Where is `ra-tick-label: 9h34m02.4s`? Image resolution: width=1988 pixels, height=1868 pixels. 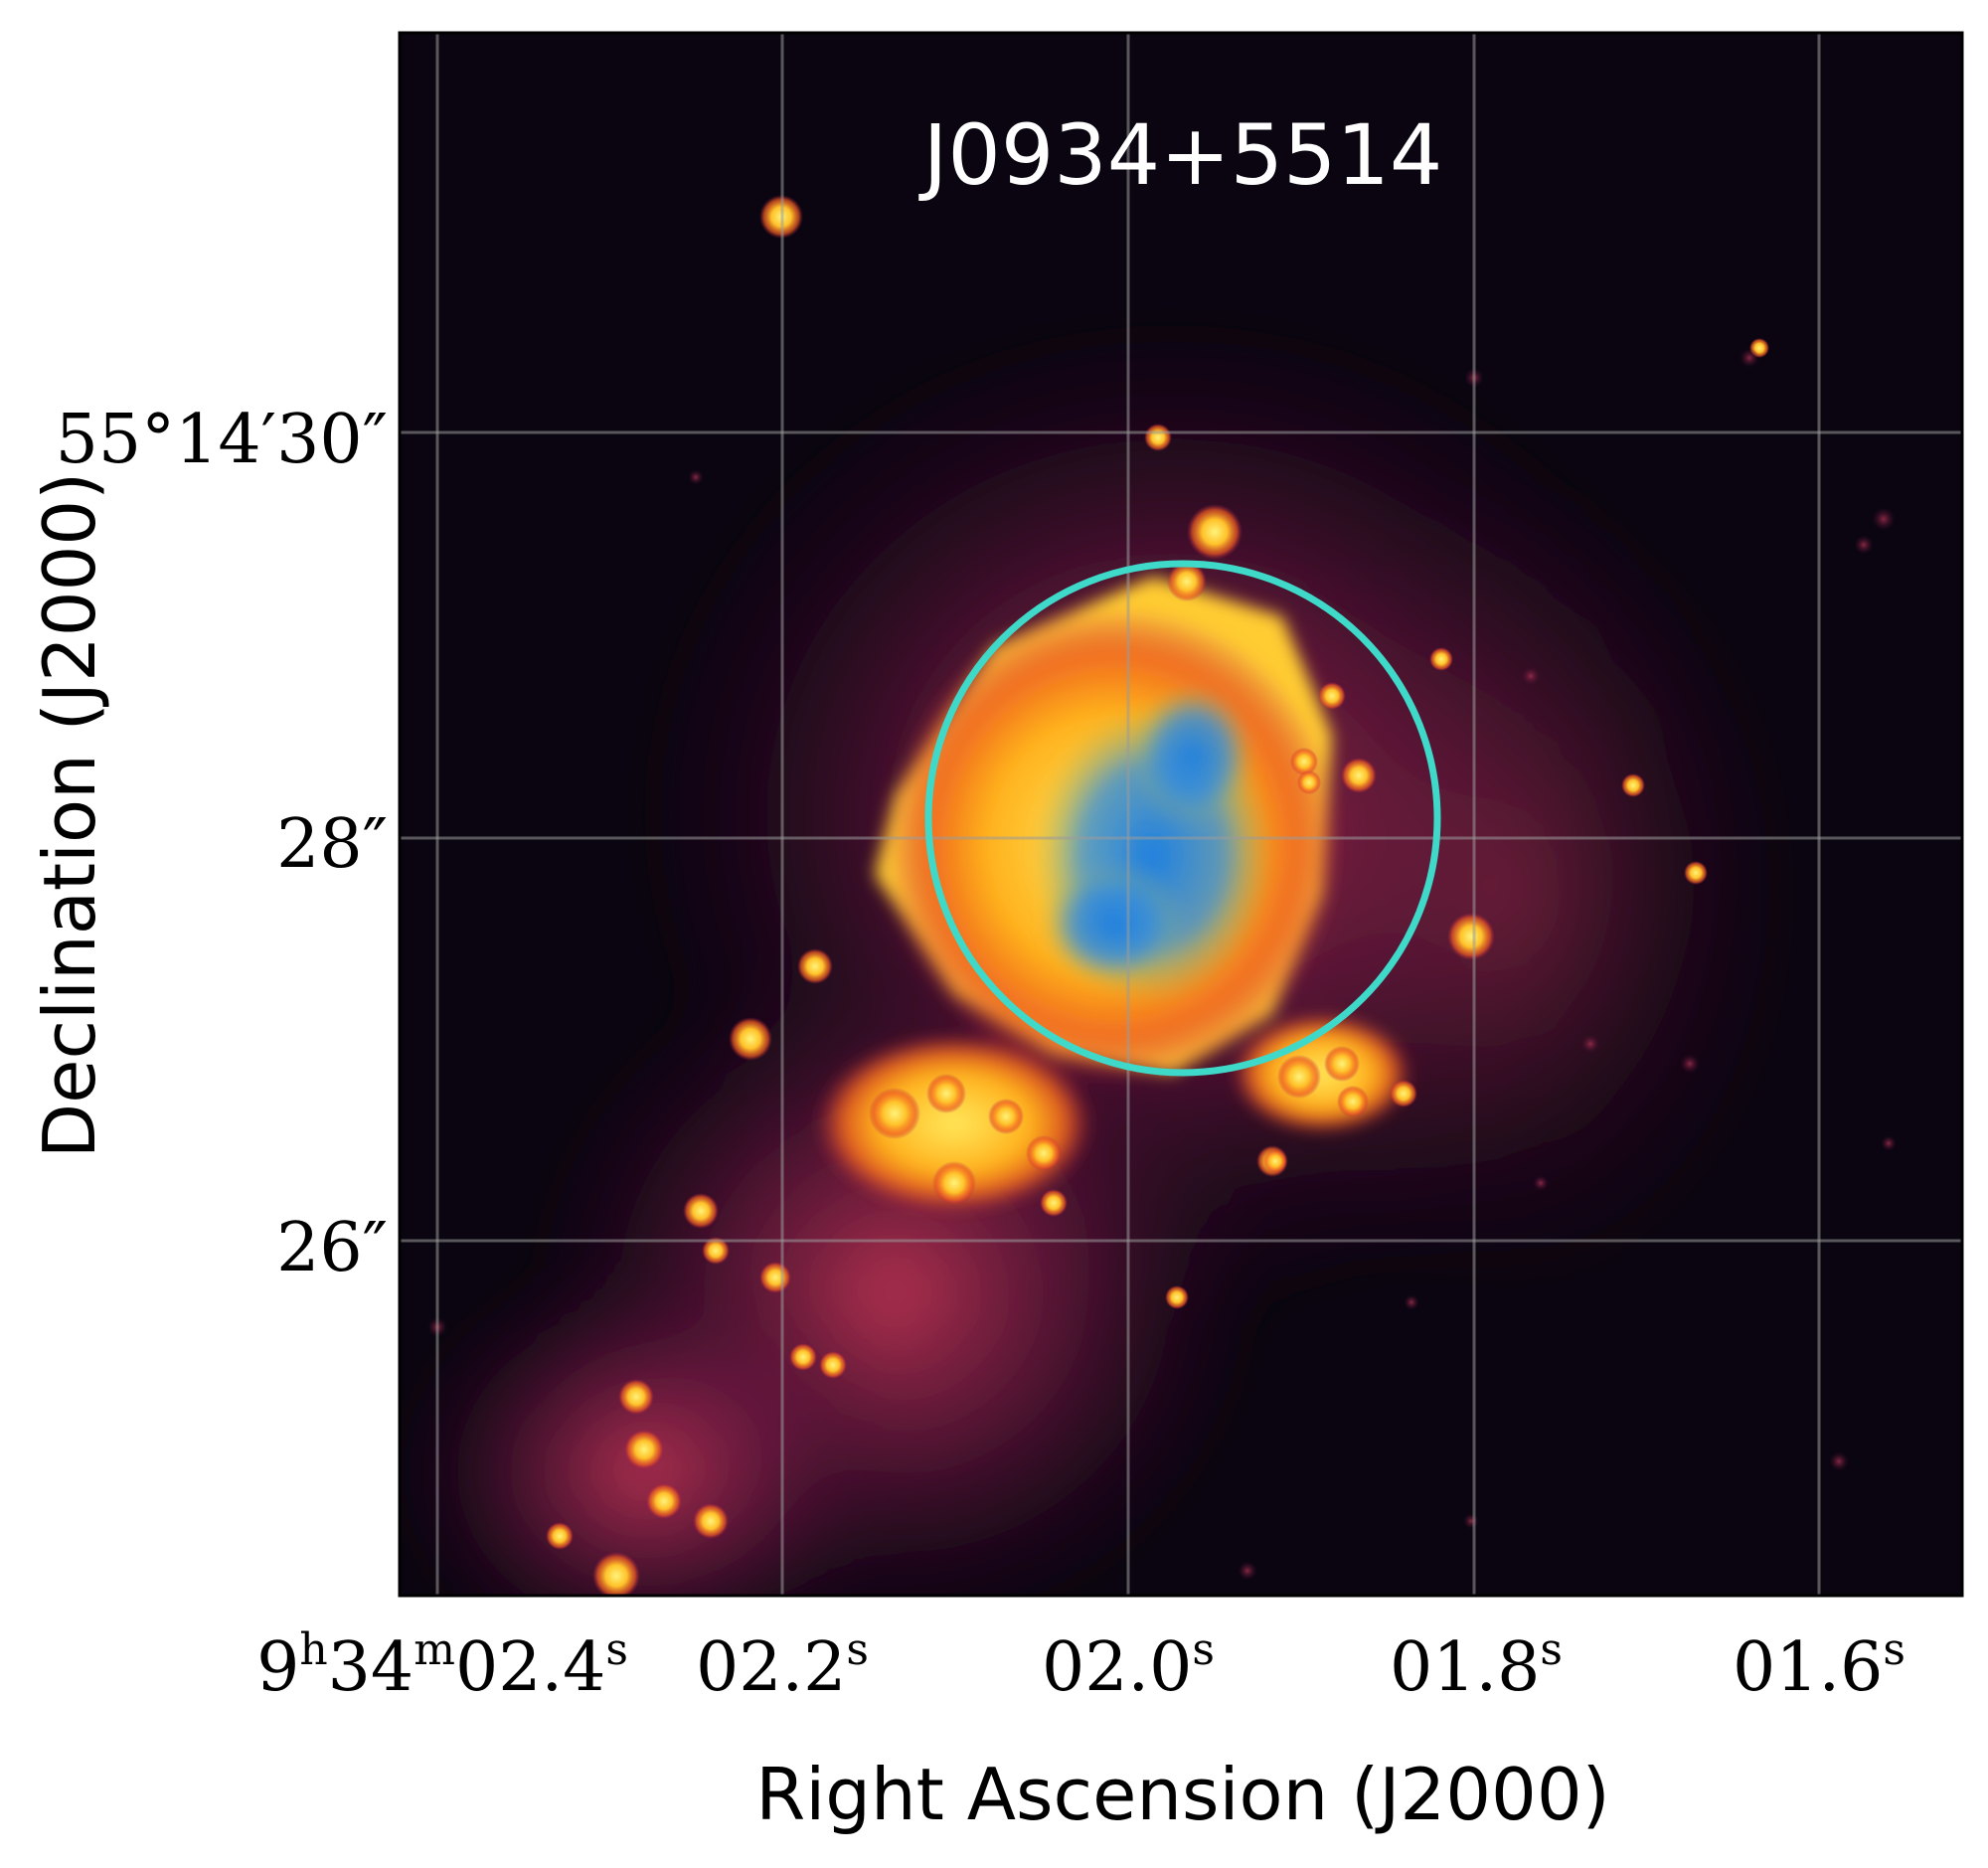 ra-tick-label: 9h34m02.4s is located at coordinates (442, 1665).